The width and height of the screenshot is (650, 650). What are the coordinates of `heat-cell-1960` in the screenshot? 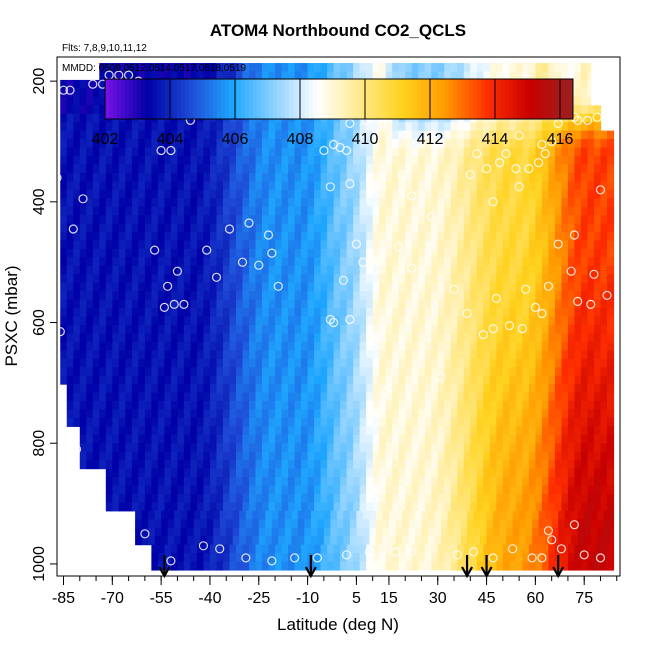 It's located at (311, 262).